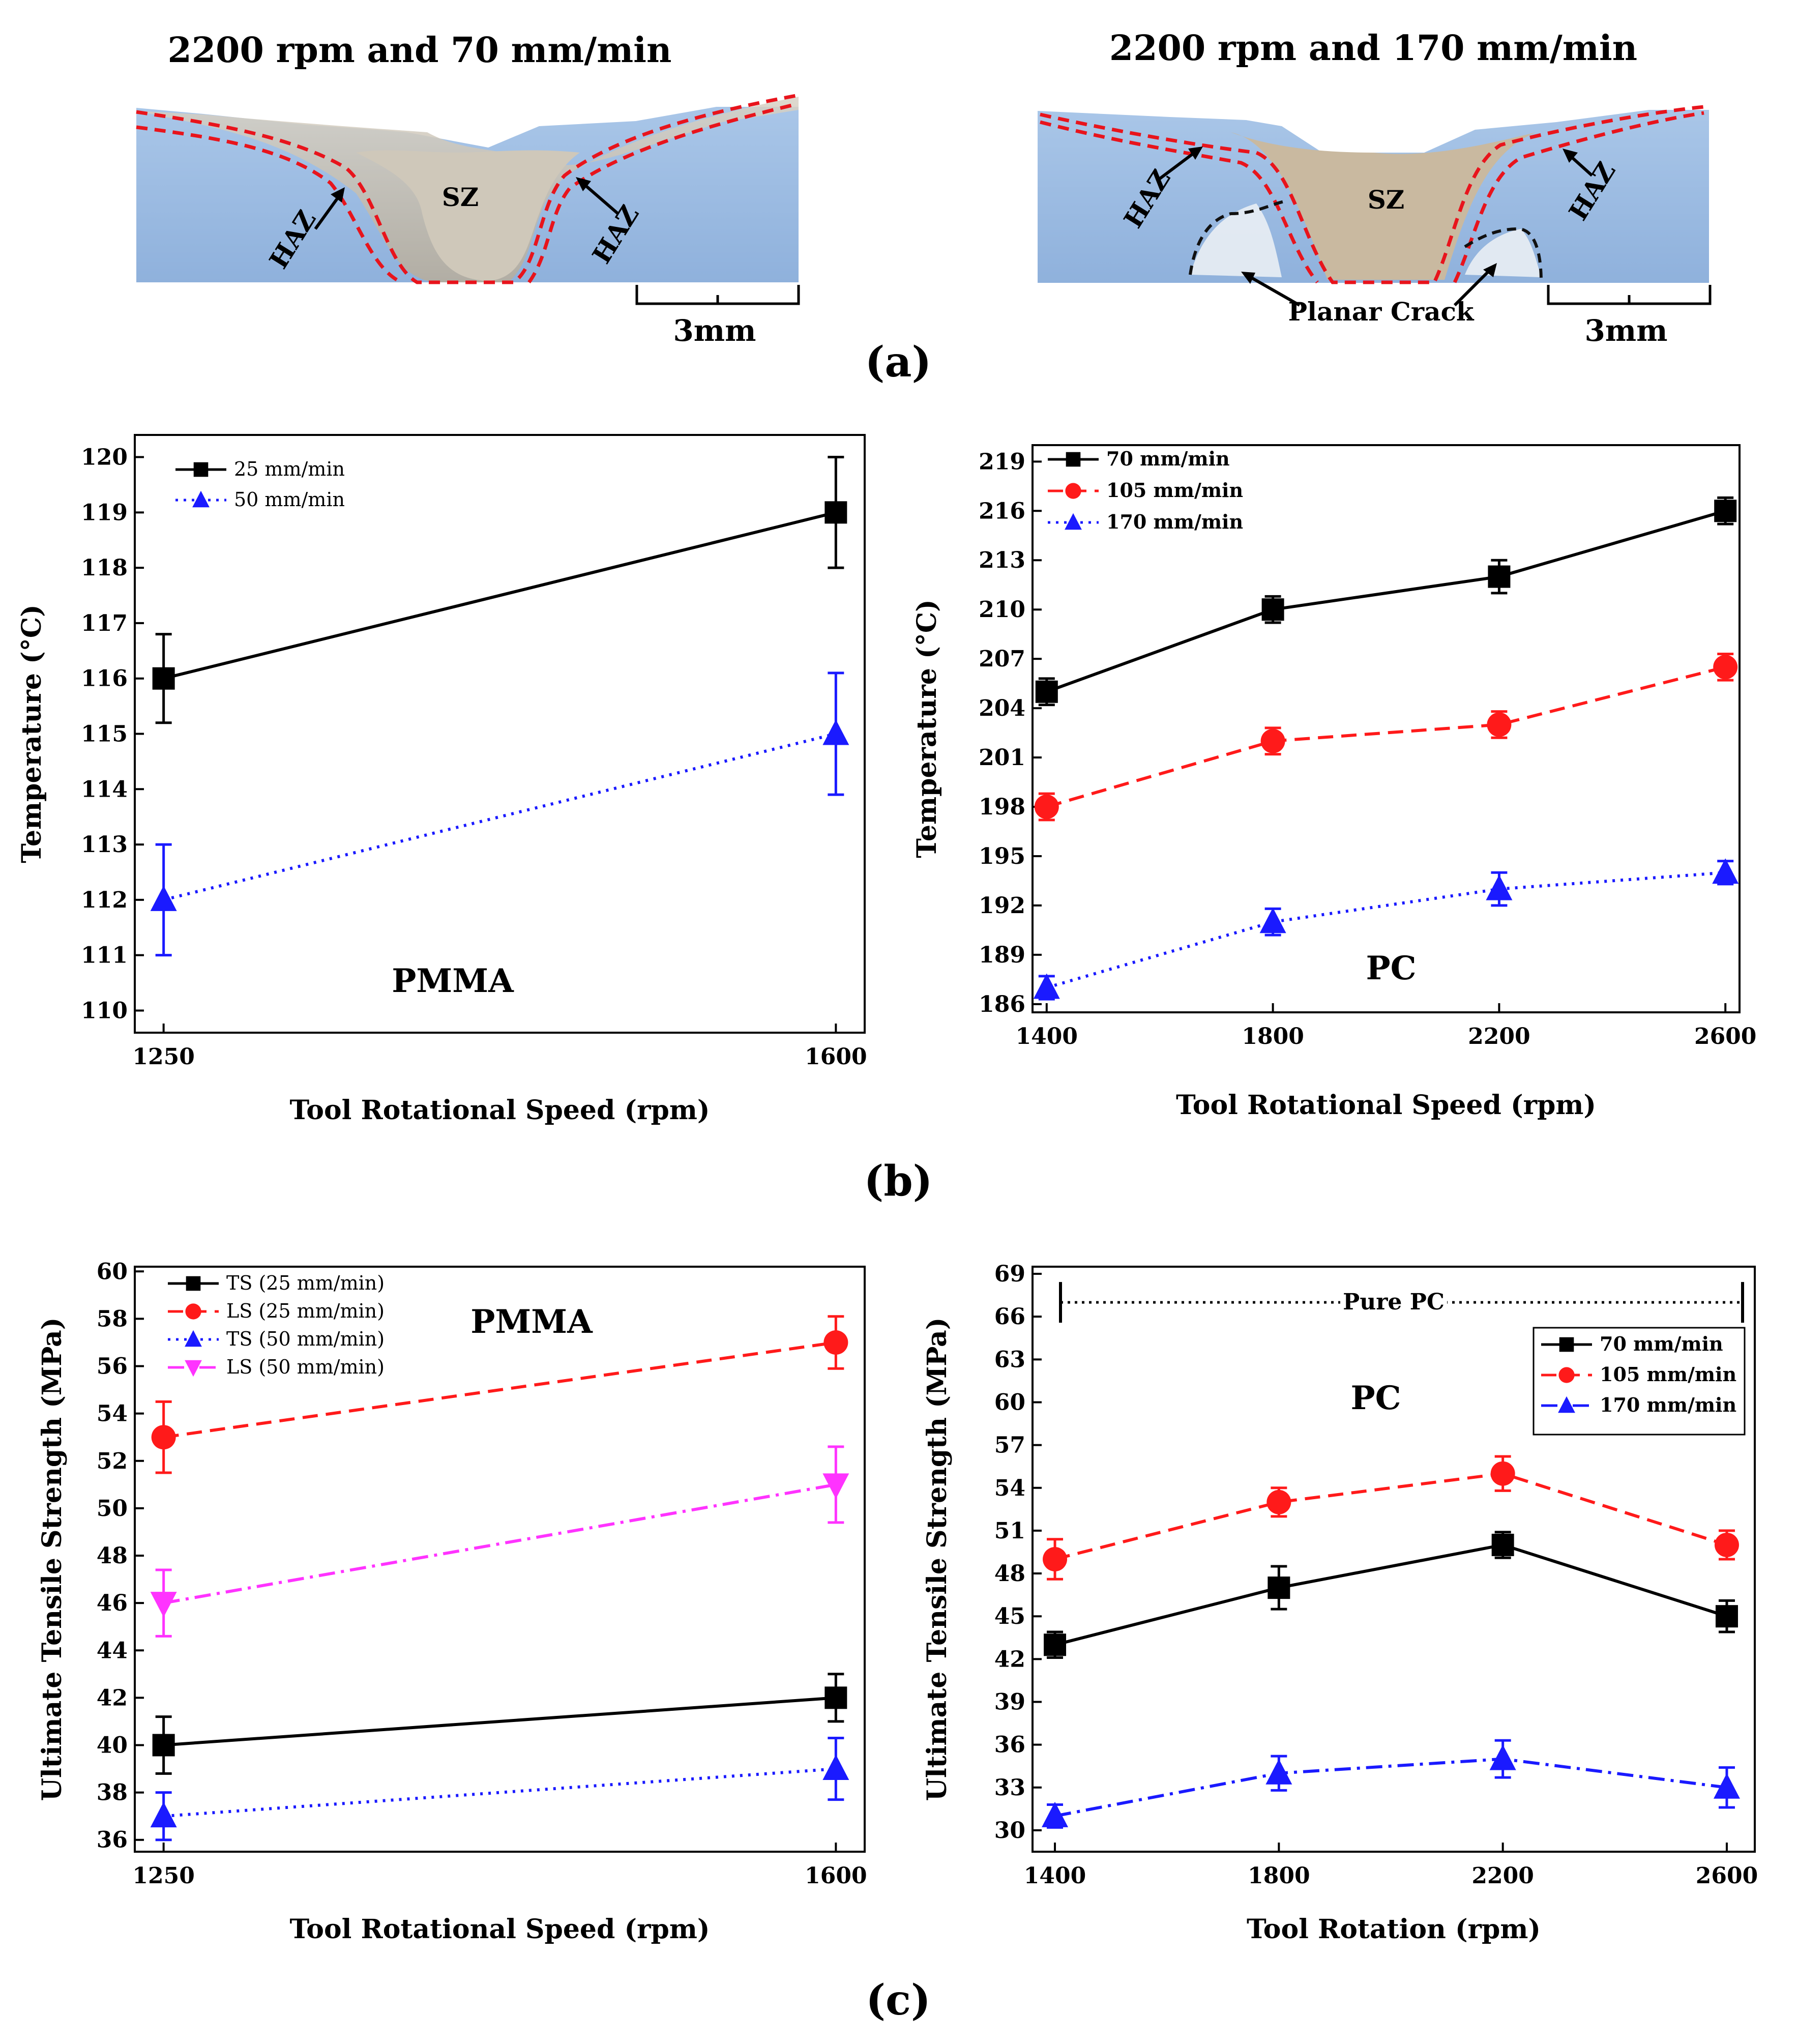  What do you see at coordinates (112, 1272) in the screenshot?
I see `y-tick-label: 60` at bounding box center [112, 1272].